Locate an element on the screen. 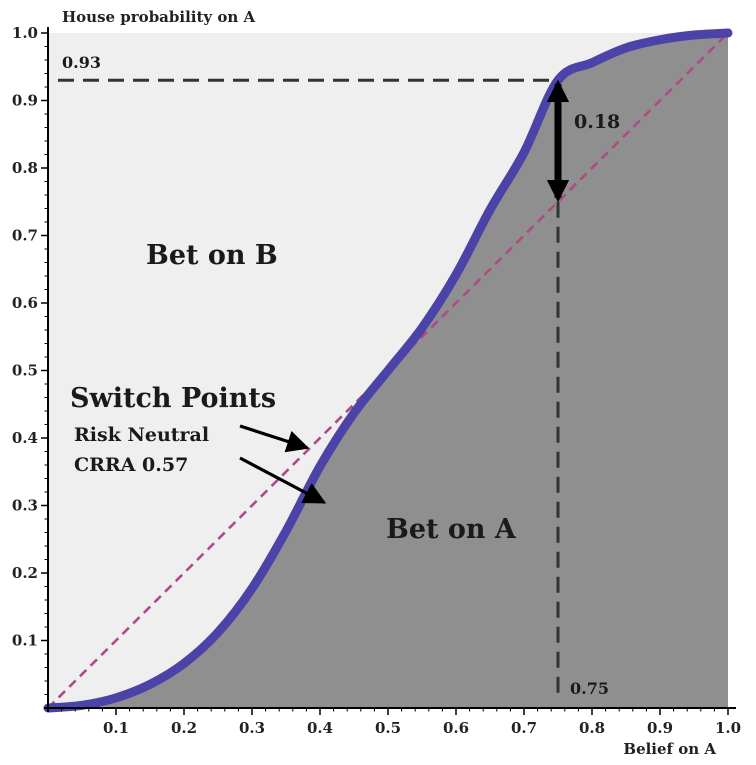  x-axis-ticks: 0.1 0.2 0.3 0.4 0.5 0.6 0.7 0.8 0.9 1.0 is located at coordinates (401, 722).